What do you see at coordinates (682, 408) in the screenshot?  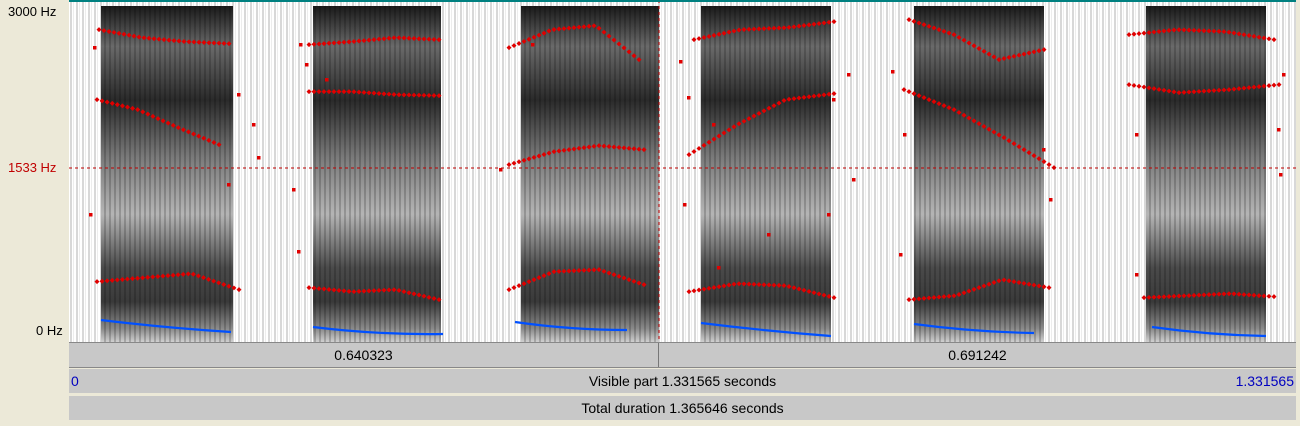 I see `total-duration-bar: Total duration 1.365646 seconds` at bounding box center [682, 408].